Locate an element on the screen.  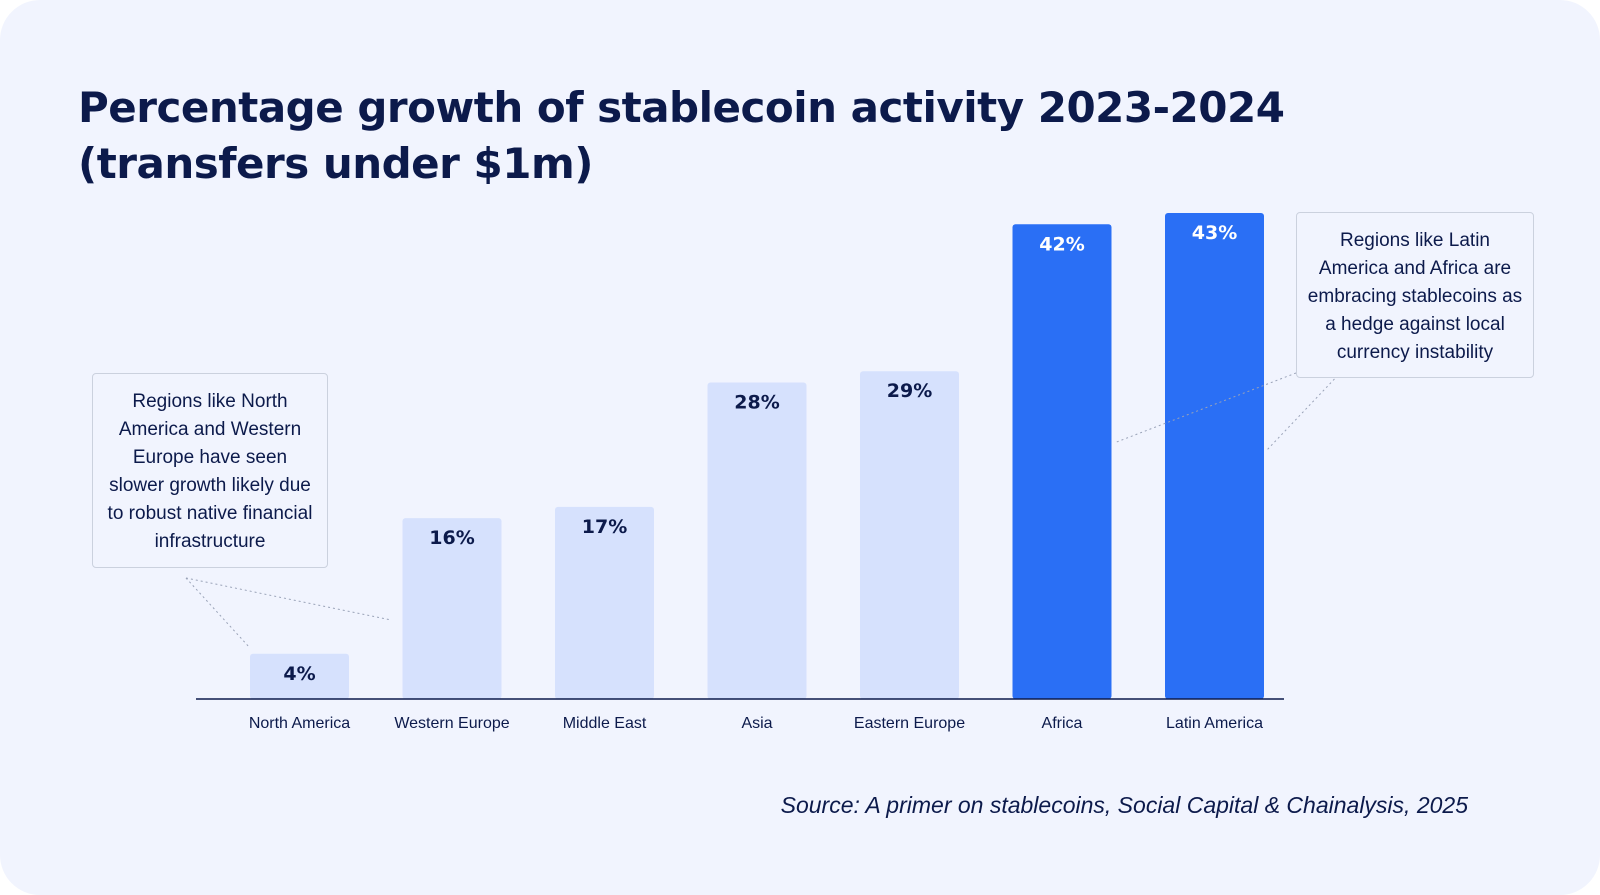
value-label-north-america: 4% is located at coordinates (299, 674).